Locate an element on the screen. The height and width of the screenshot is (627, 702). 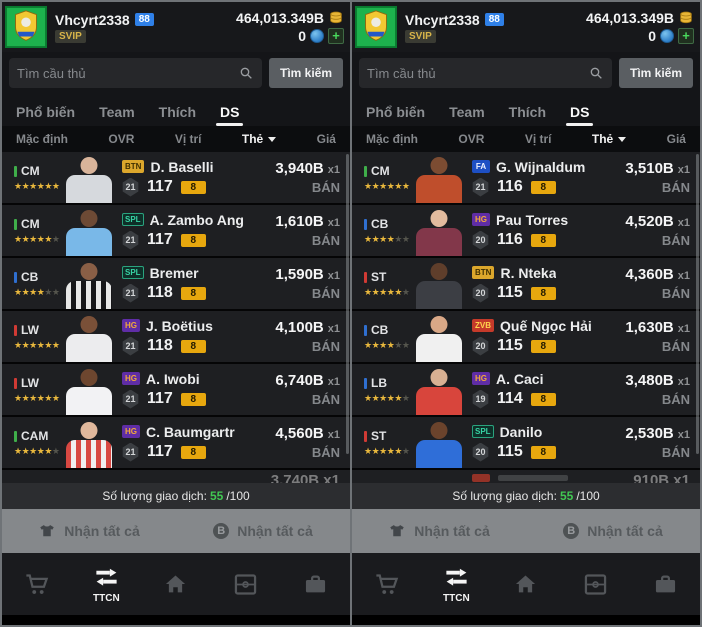
player-row-partial: 910B x1 is located at coordinates (526, 476).